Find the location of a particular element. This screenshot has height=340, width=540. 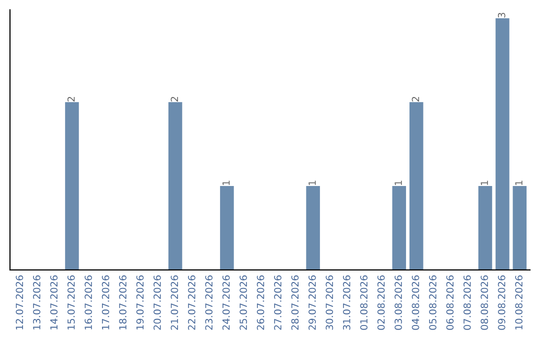

x-tick-label: 08.08.2026 is located at coordinates (484, 302).